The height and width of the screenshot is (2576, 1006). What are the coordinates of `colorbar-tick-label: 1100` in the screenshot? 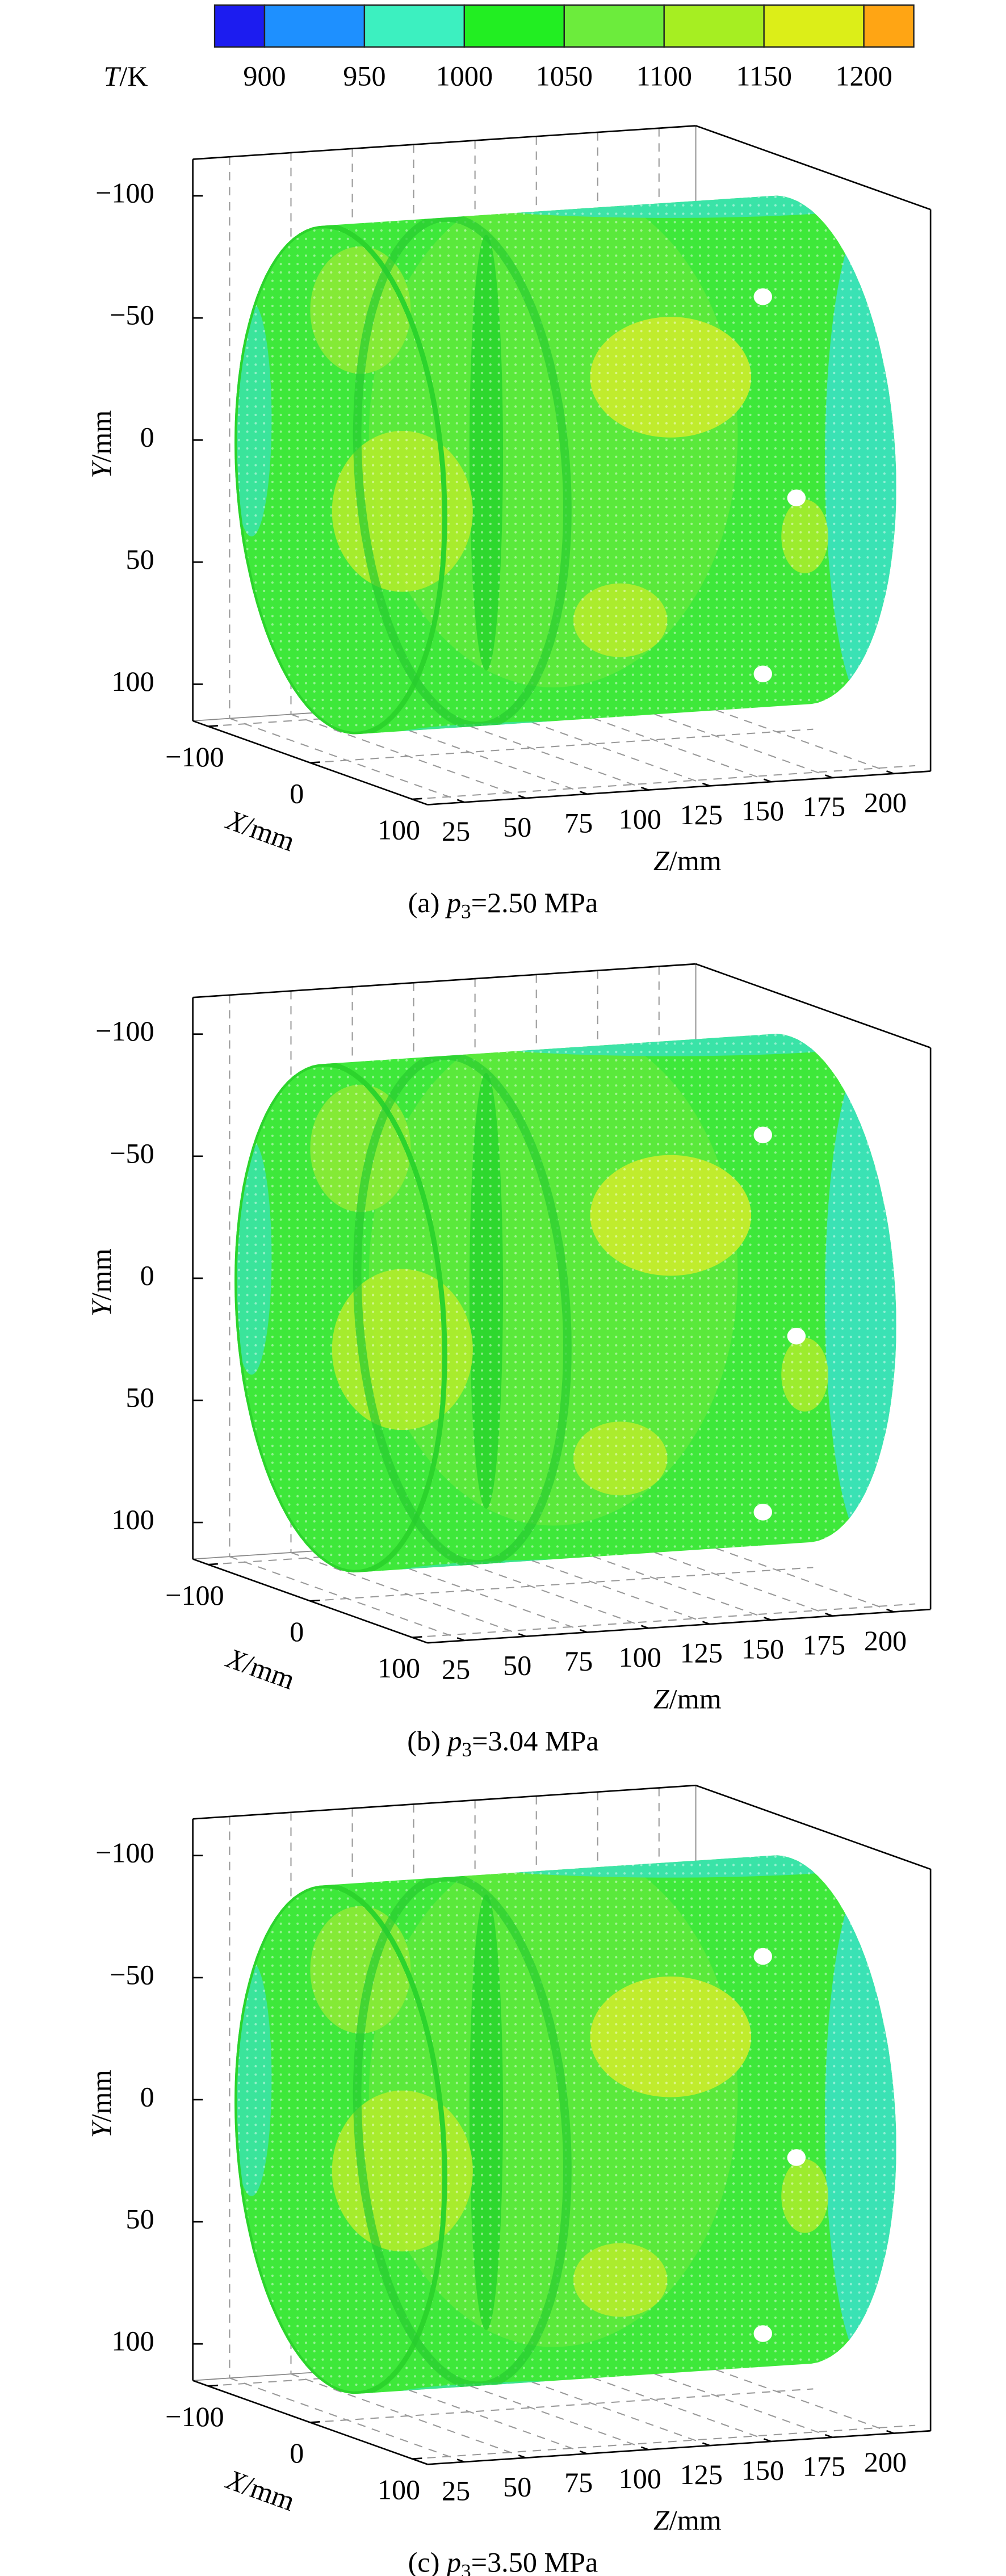 It's located at (664, 76).